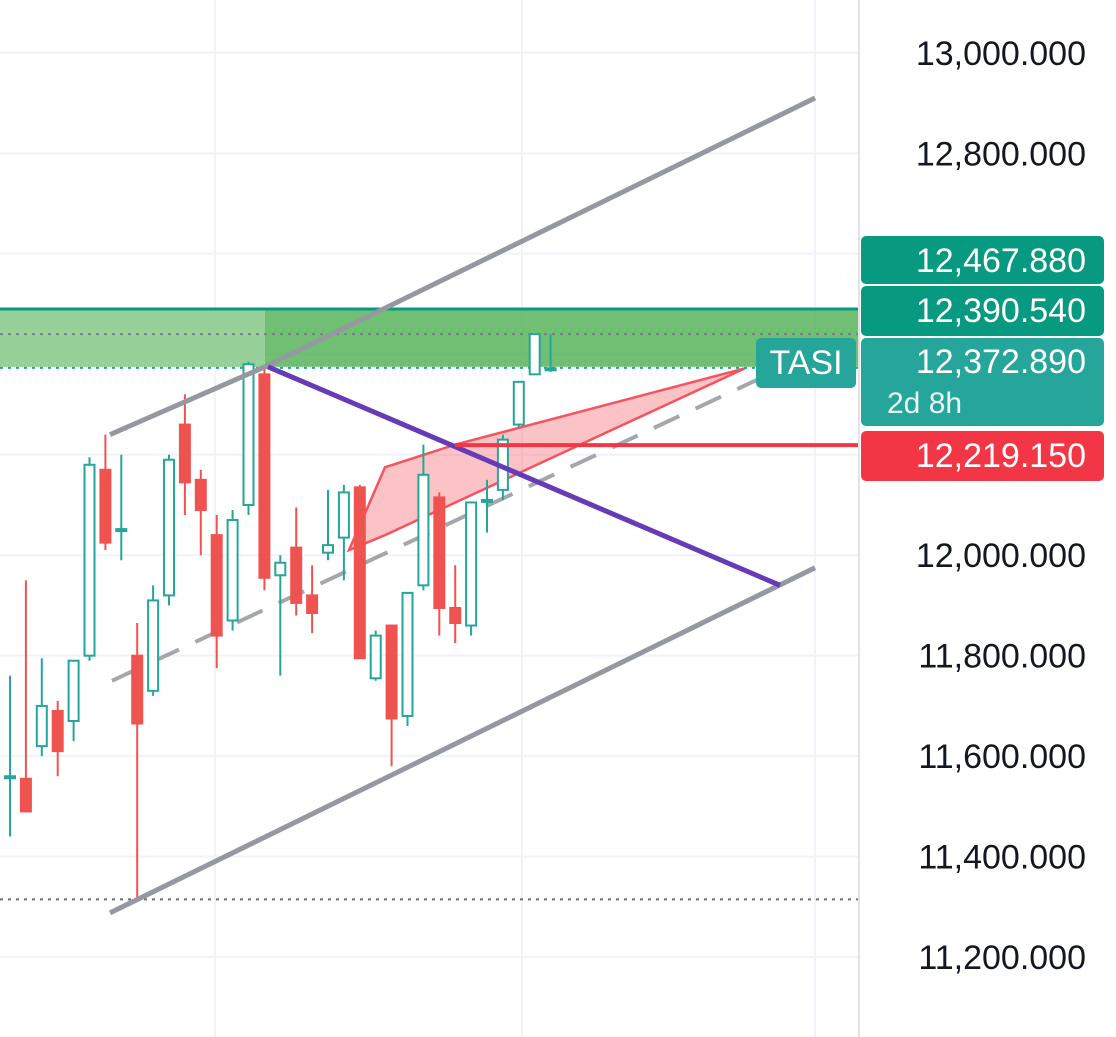  I want to click on zone-fill-left, so click(132, 338).